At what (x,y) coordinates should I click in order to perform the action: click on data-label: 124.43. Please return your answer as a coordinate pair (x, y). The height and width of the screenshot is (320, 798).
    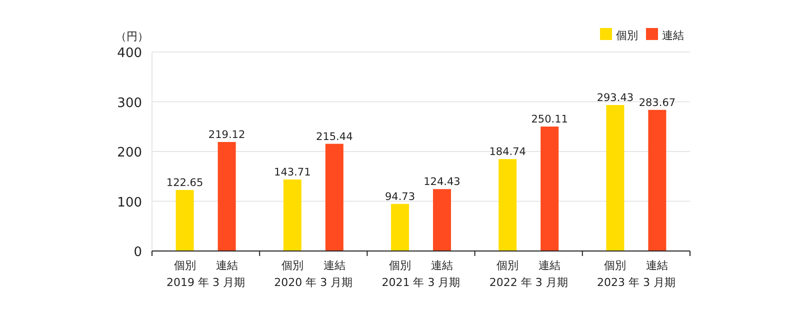
    Looking at the image, I should click on (442, 182).